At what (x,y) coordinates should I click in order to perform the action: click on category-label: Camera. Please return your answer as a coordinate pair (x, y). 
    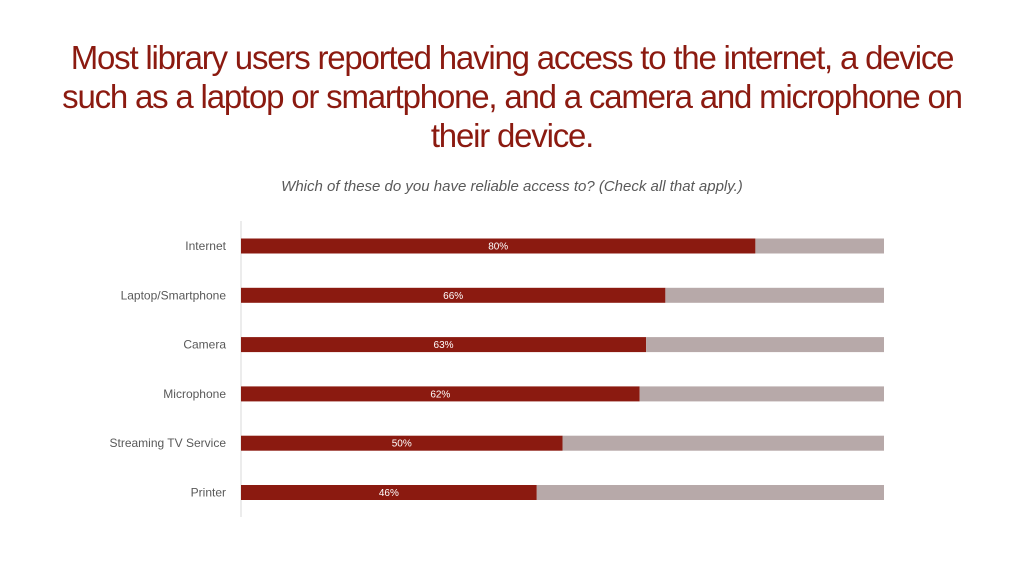
    Looking at the image, I should click on (204, 345).